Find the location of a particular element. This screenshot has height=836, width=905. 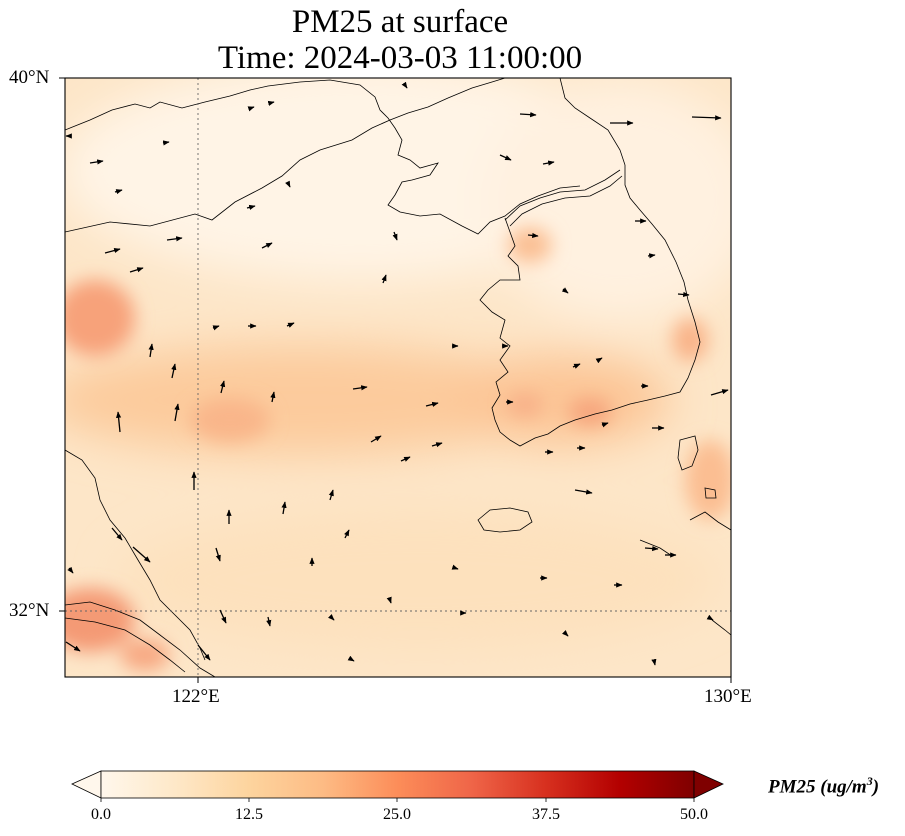

colorbar-gradient is located at coordinates (397, 784).